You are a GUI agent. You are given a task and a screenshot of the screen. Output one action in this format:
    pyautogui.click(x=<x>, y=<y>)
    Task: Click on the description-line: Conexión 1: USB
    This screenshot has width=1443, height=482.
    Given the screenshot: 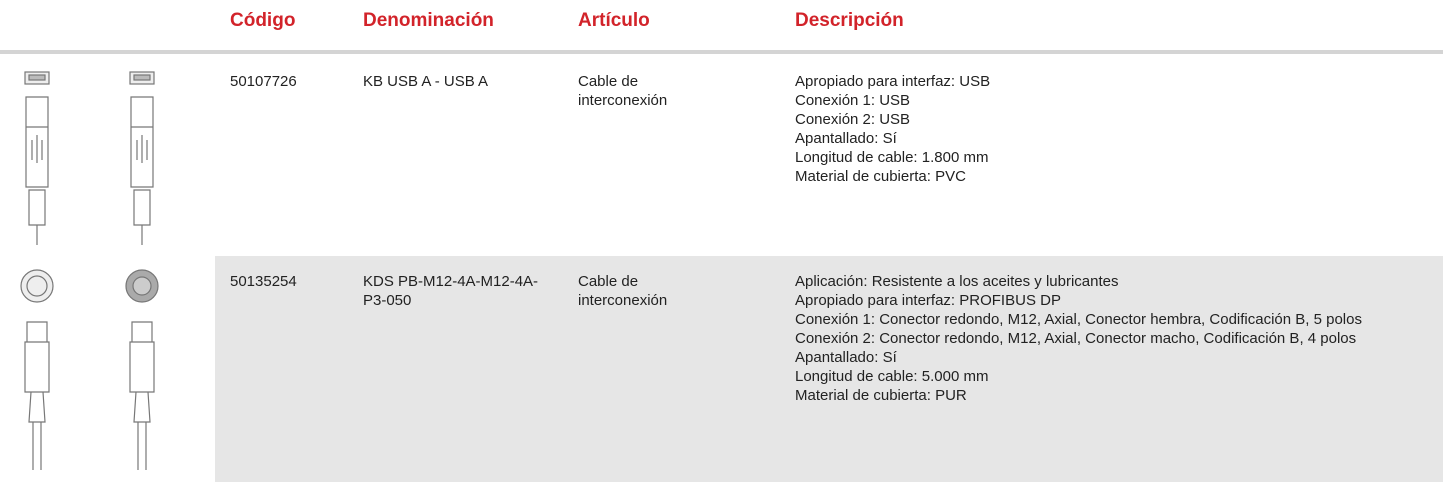 What is the action you would take?
    pyautogui.click(x=853, y=100)
    